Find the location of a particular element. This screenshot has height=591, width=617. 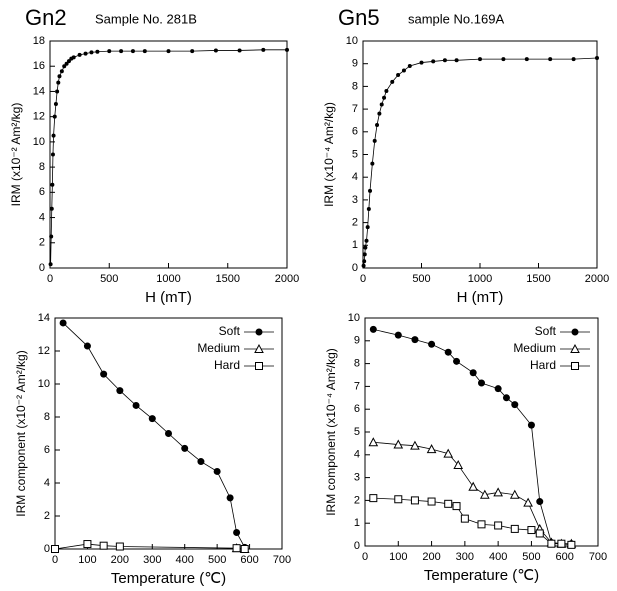

y-axis-label: IRM (x10⁻⁴ Am²/kg) is located at coordinates (329, 154).